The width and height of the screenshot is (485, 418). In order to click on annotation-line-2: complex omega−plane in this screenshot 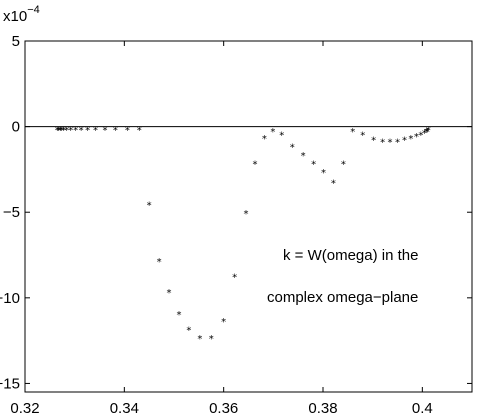, I will do `click(342, 297)`.